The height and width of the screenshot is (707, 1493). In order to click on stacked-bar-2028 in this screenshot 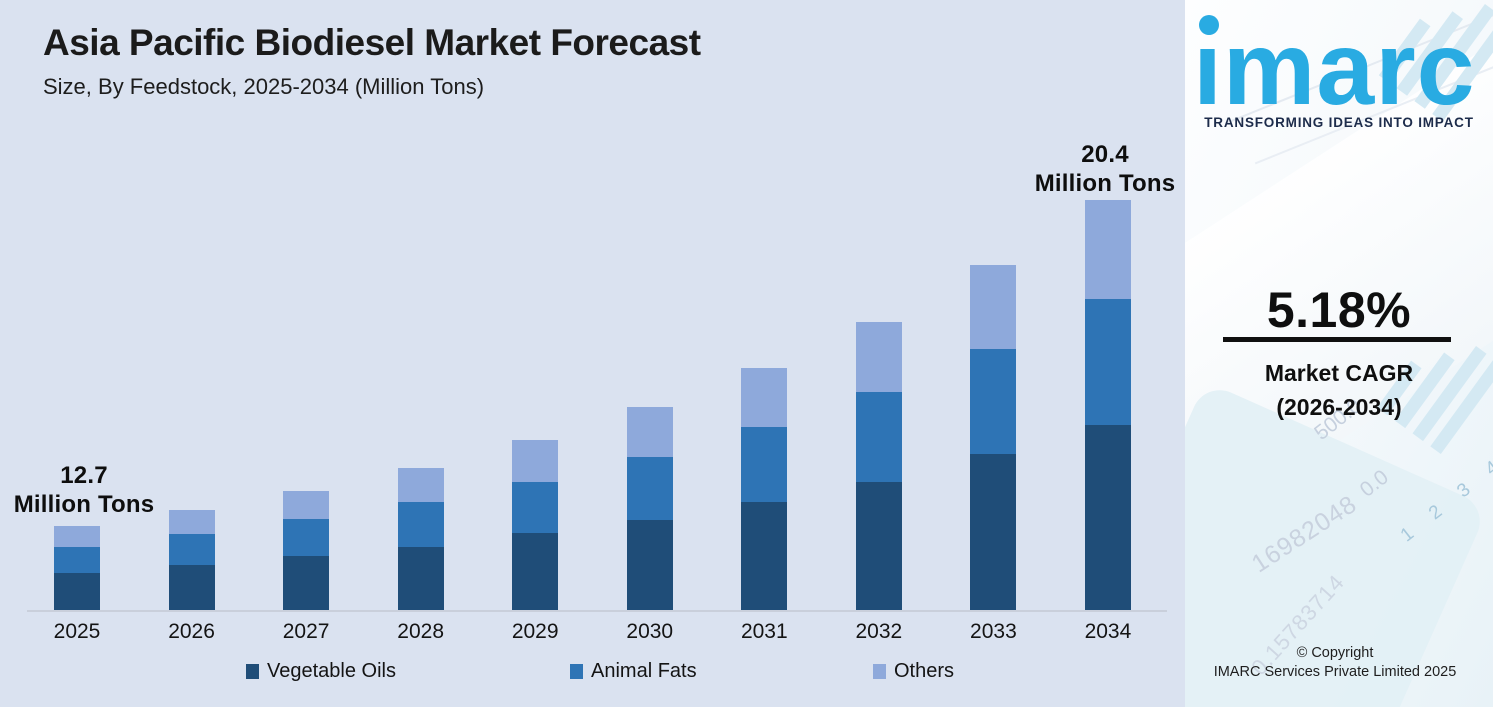, I will do `click(420, 539)`.